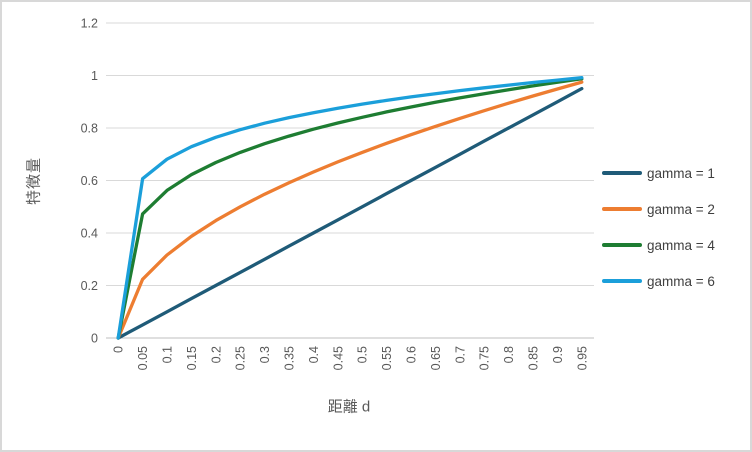 This screenshot has width=752, height=452. What do you see at coordinates (681, 209) in the screenshot?
I see `legend-label: gamma = 2` at bounding box center [681, 209].